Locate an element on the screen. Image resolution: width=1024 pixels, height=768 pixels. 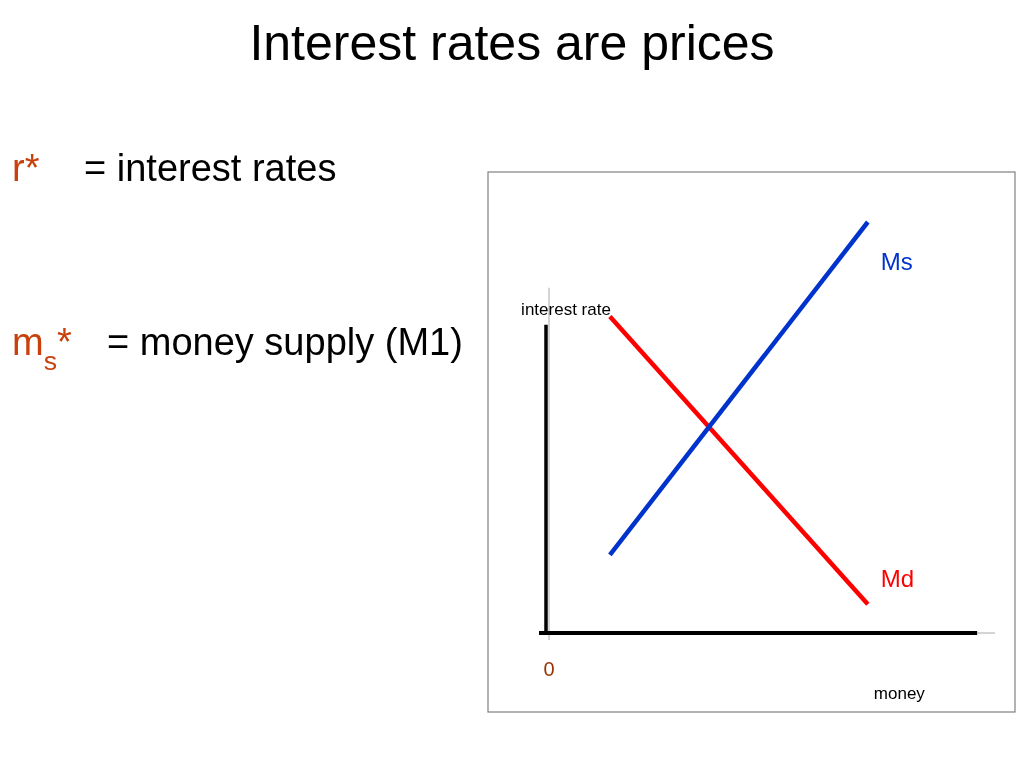
series-label: Md is located at coordinates (897, 579).